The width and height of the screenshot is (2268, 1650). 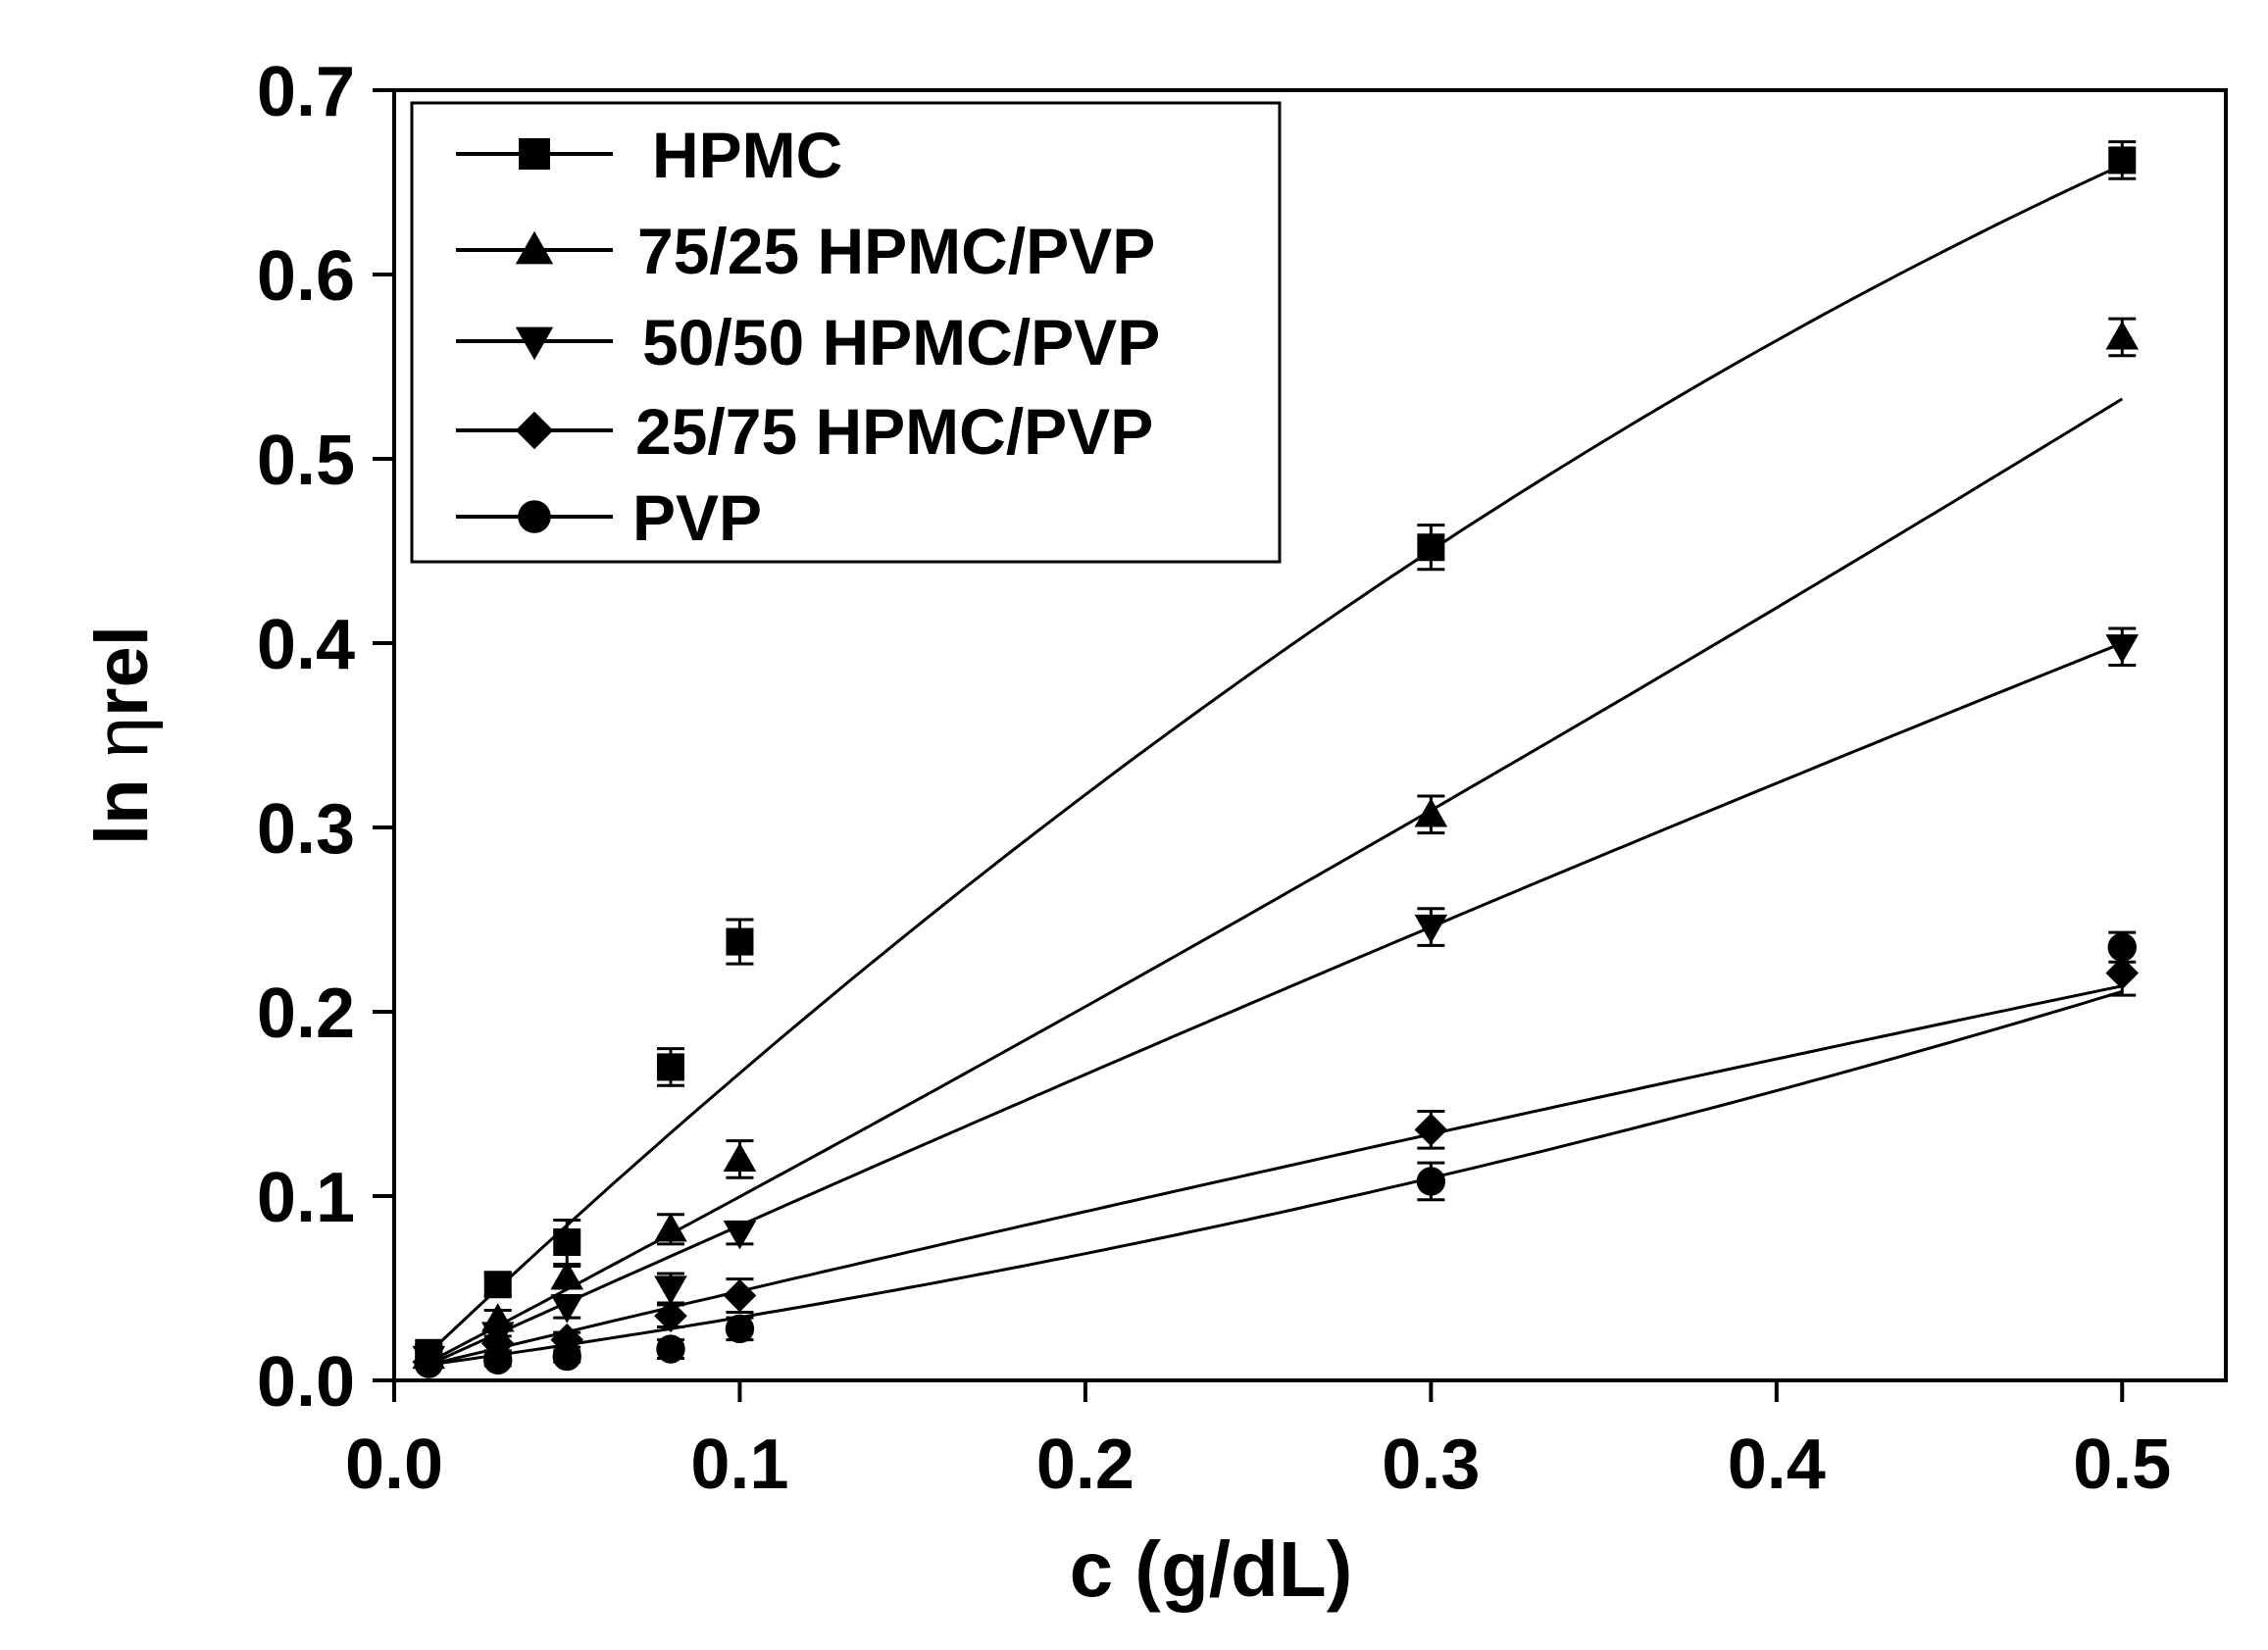 What do you see at coordinates (122, 801) in the screenshot?
I see `y-axis-label-prefix: ln` at bounding box center [122, 801].